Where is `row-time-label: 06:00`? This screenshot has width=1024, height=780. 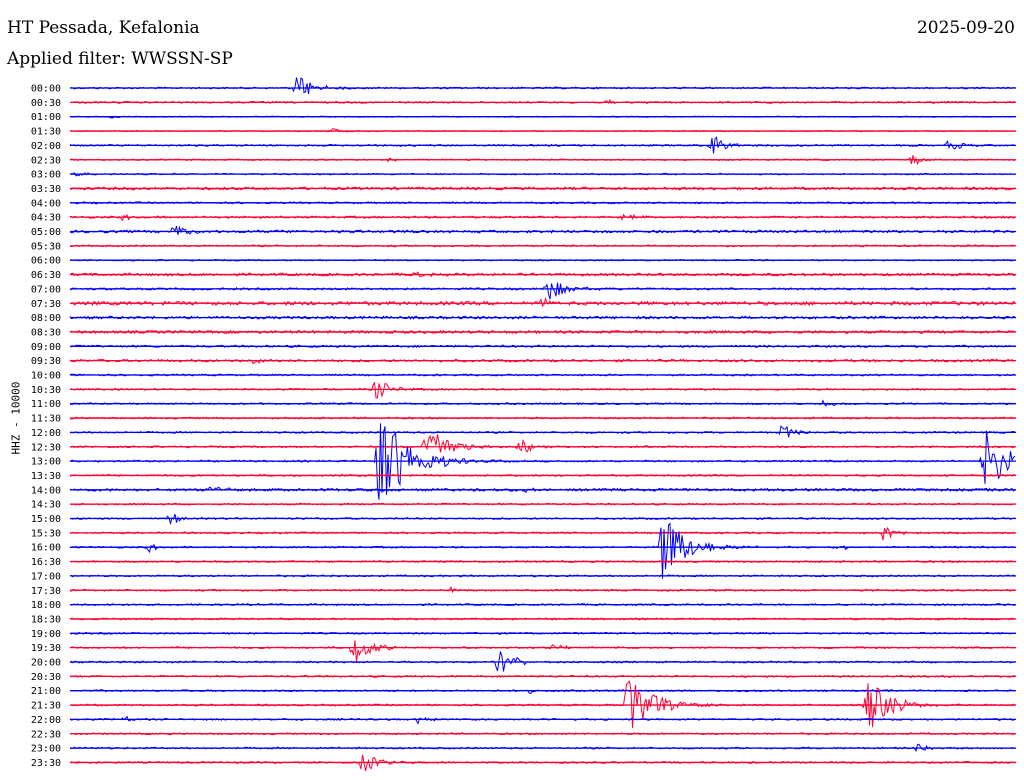 row-time-label: 06:00 is located at coordinates (46, 261).